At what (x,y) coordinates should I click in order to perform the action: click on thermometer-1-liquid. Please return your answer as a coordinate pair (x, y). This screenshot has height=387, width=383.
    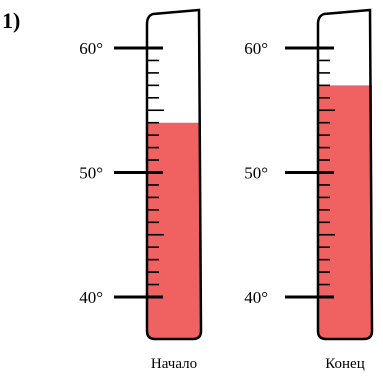
    Looking at the image, I should click on (174, 230).